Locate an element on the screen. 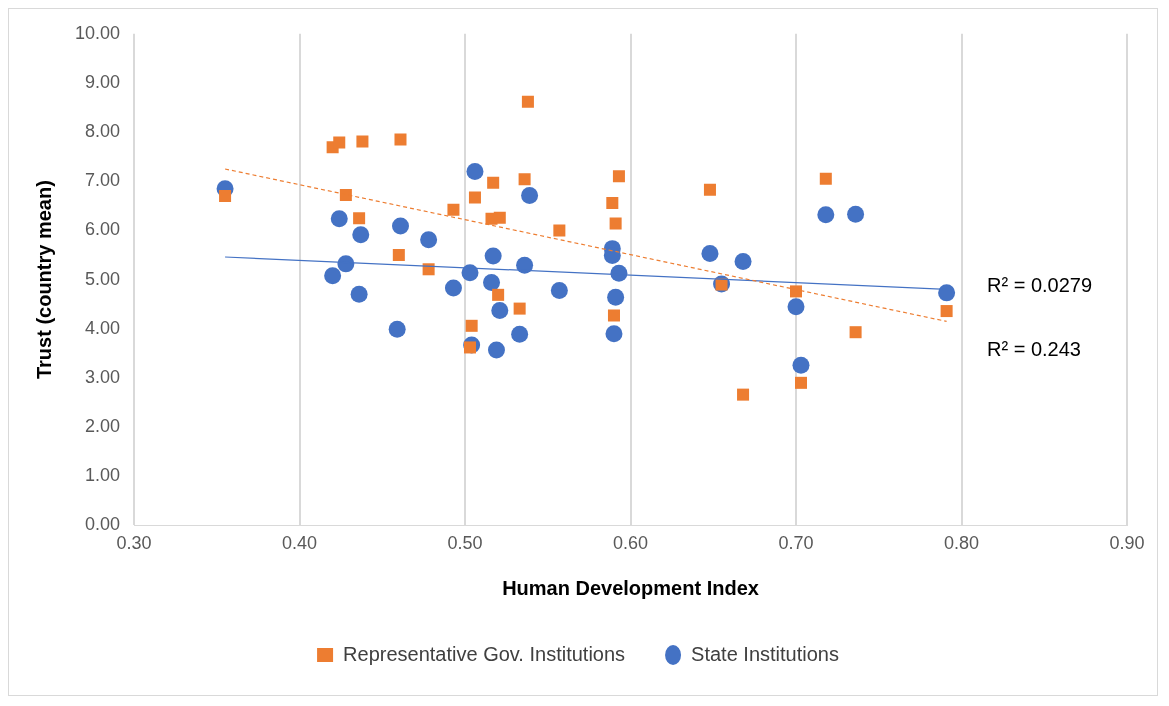  y-tick-label: 9.00 is located at coordinates (103, 81).